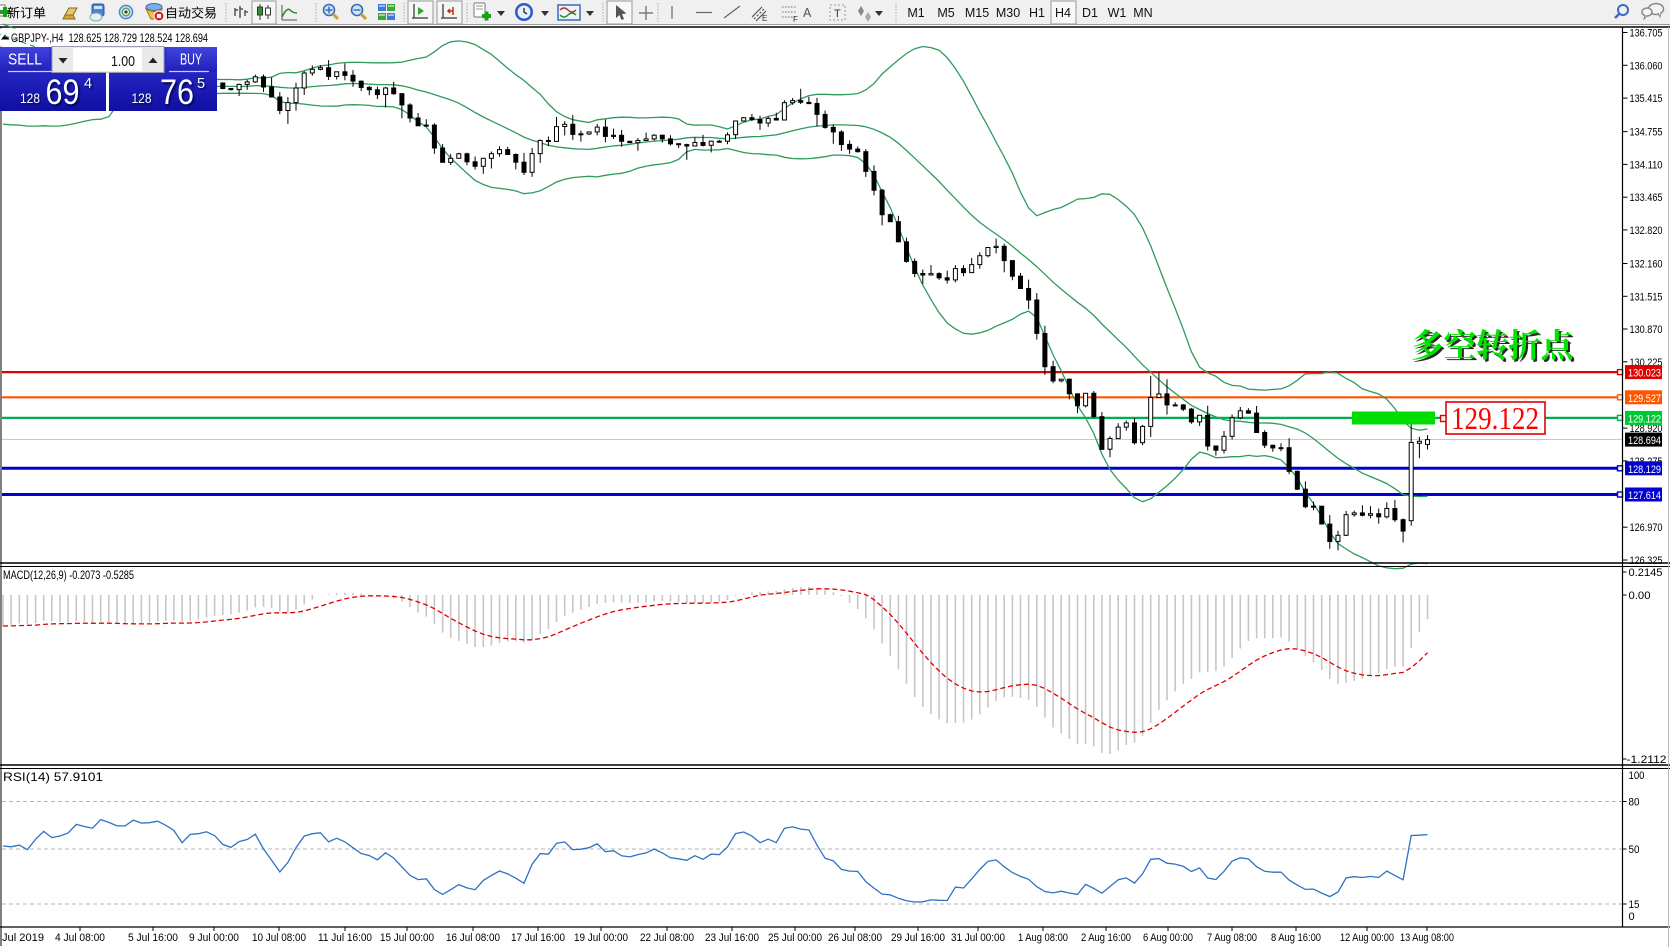 The image size is (1670, 947). What do you see at coordinates (23, 938) in the screenshot?
I see `svg-text: Jul 2019` at bounding box center [23, 938].